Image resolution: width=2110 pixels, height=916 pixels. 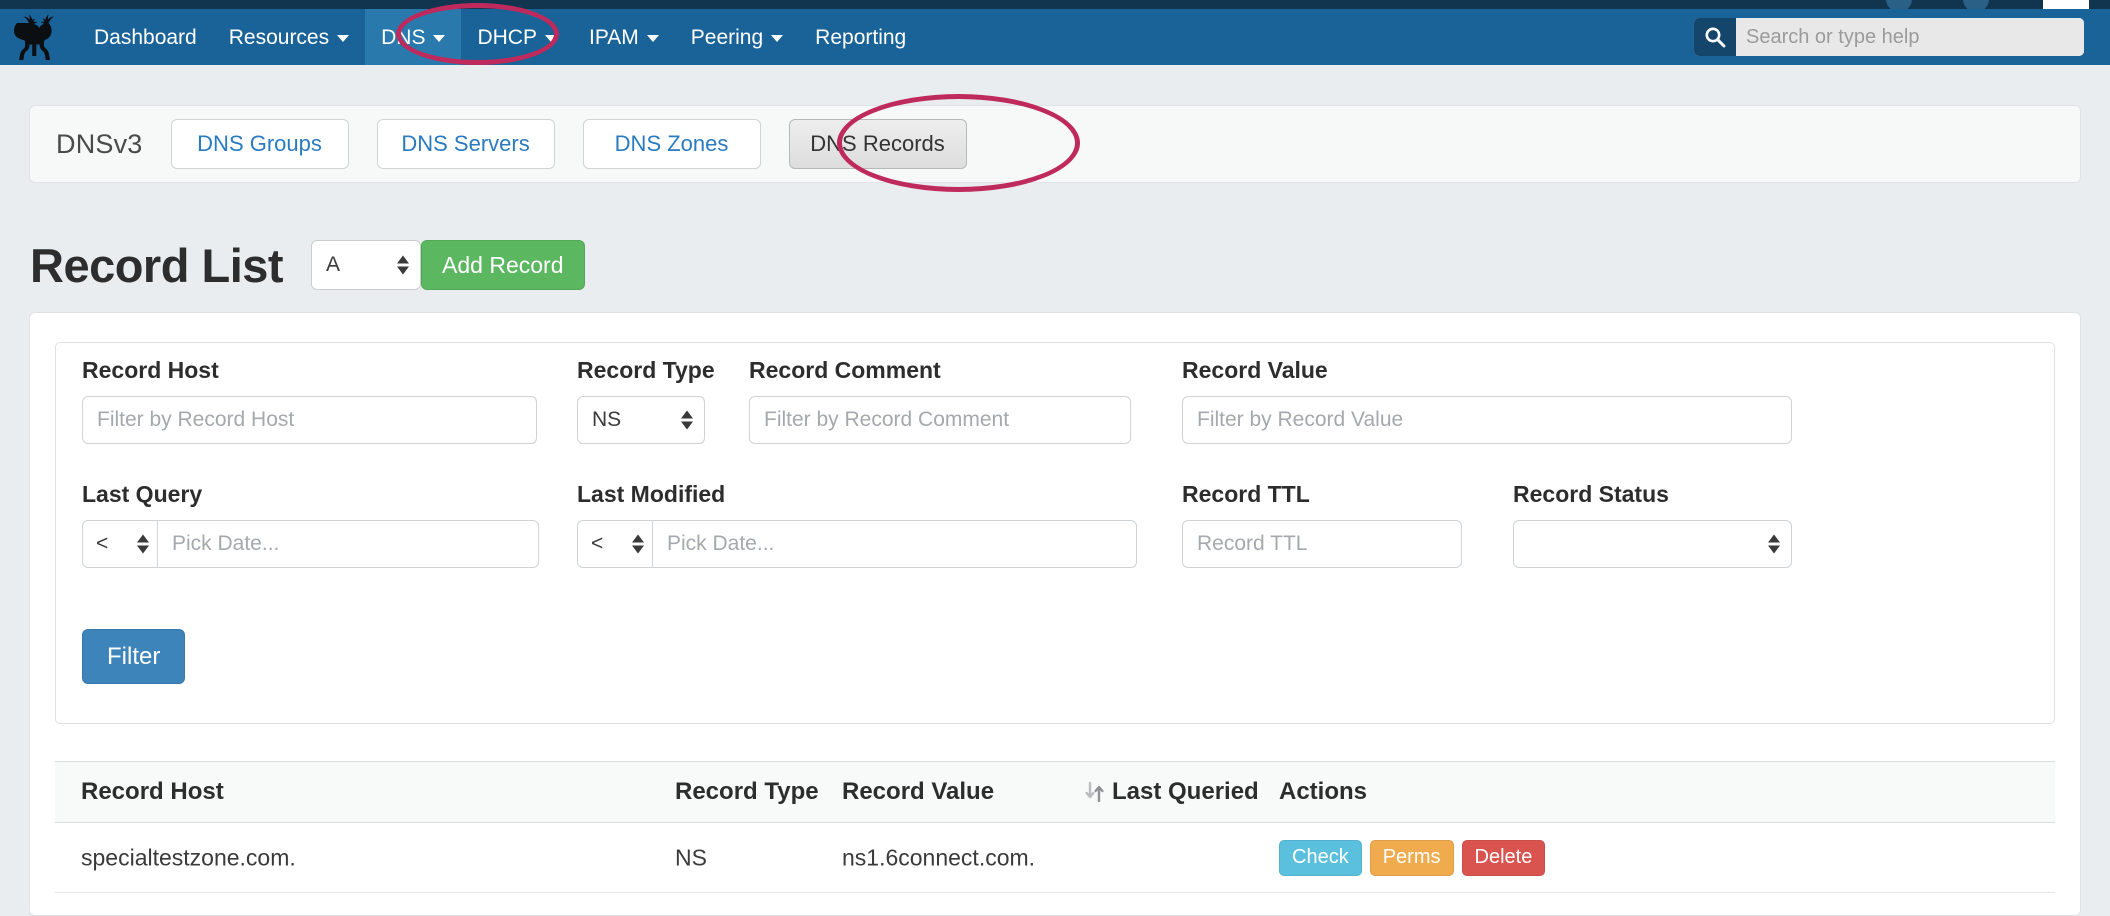 I want to click on tab-label: DNS Servers, so click(x=465, y=143).